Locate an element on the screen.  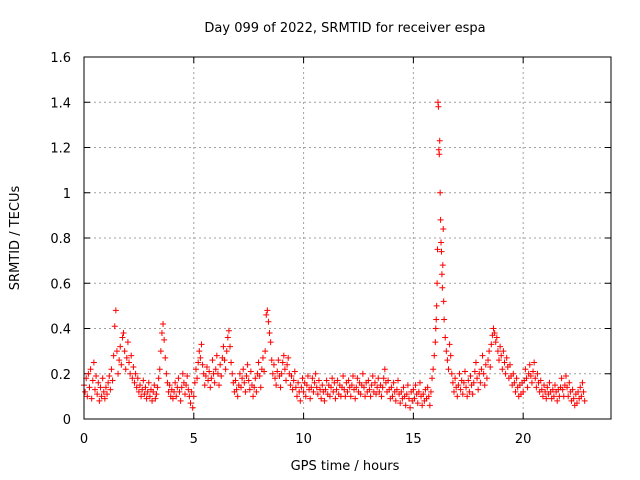
y-tick-label: 0.4 is located at coordinates (60, 330).